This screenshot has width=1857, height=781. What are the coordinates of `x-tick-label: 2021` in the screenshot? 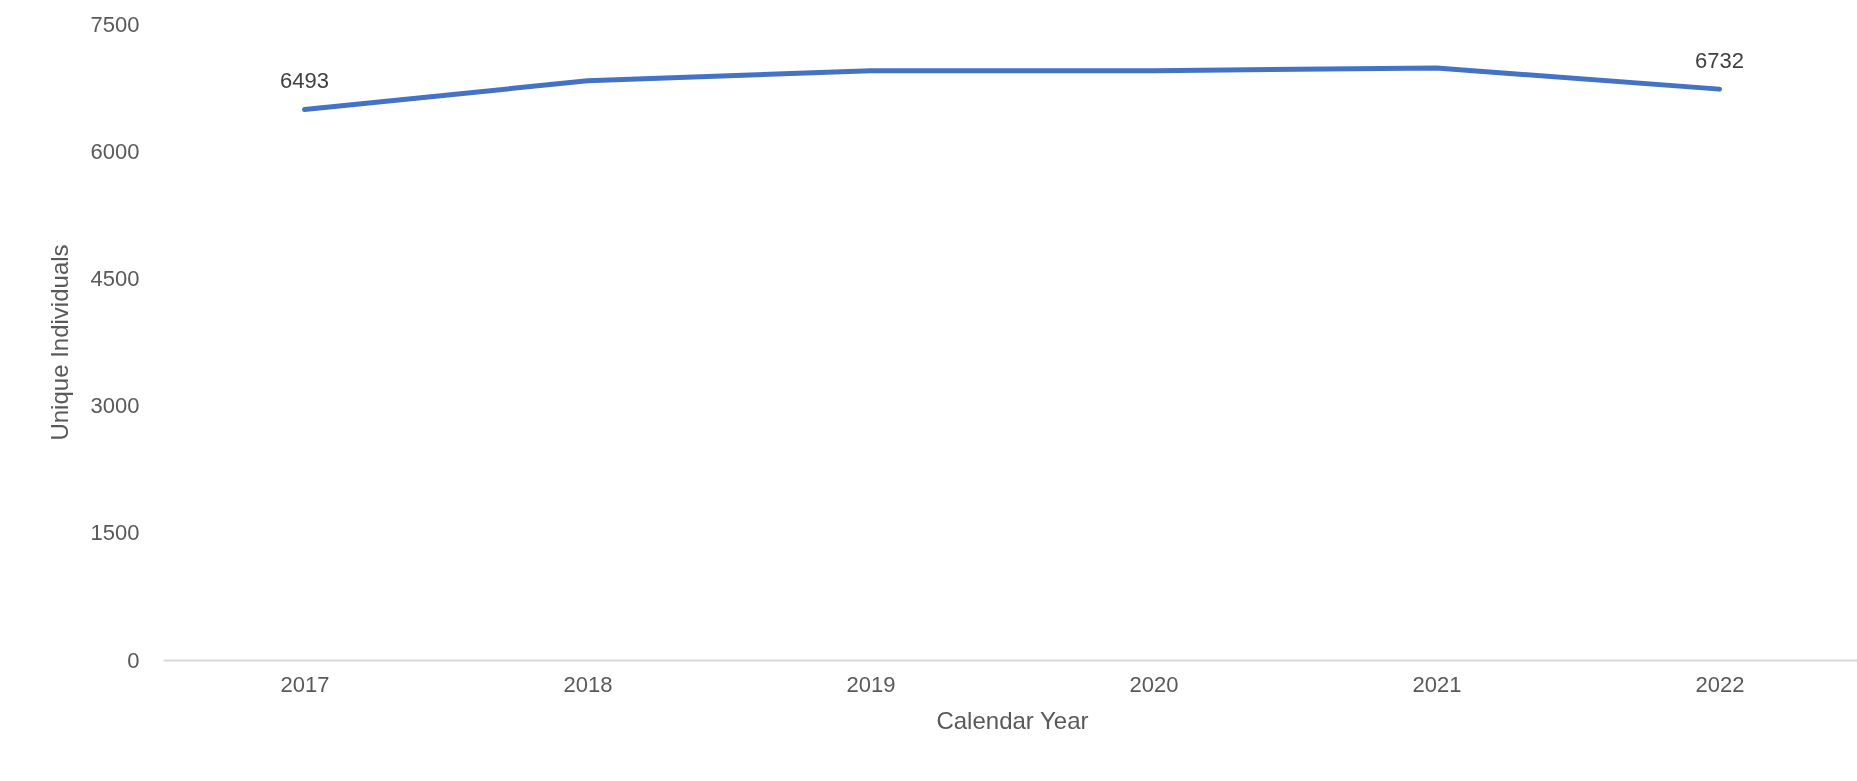 It's located at (1437, 684).